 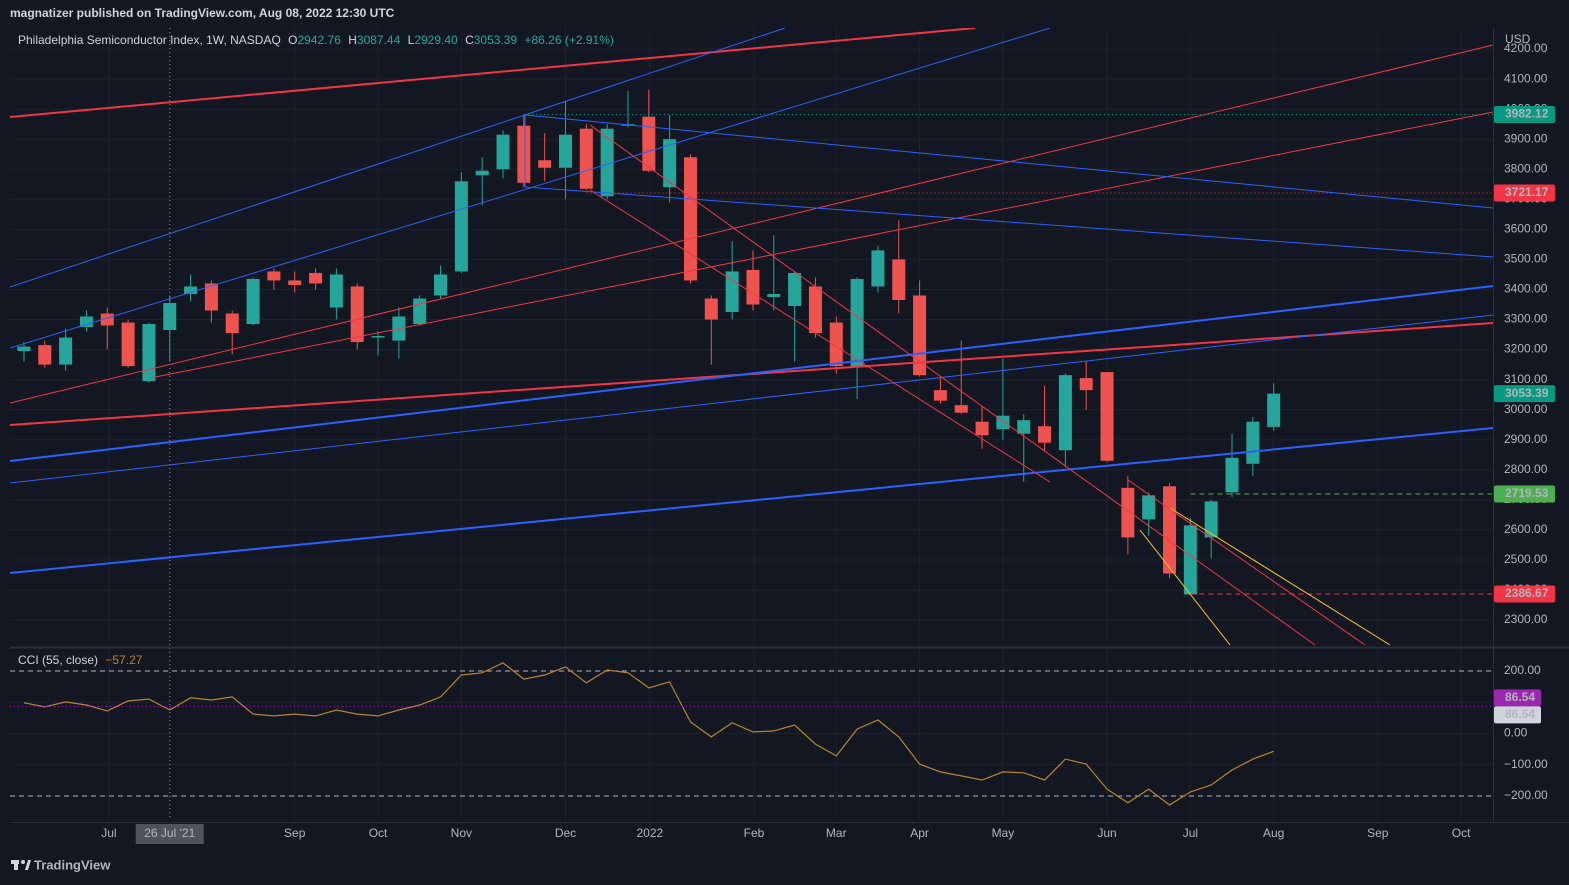 I want to click on y-tick-label: 0.00, so click(x=1516, y=733).